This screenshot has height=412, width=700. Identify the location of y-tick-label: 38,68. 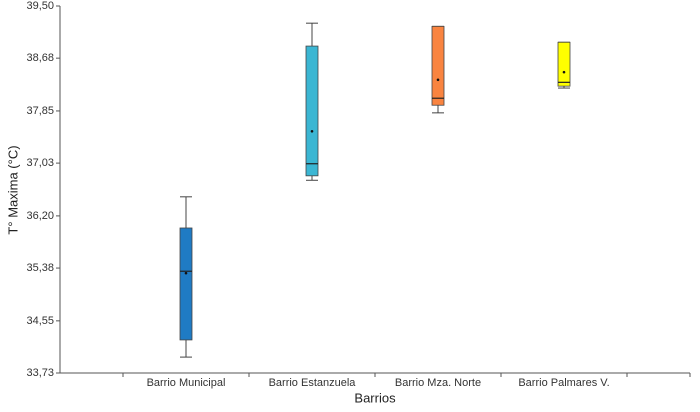
(40, 58).